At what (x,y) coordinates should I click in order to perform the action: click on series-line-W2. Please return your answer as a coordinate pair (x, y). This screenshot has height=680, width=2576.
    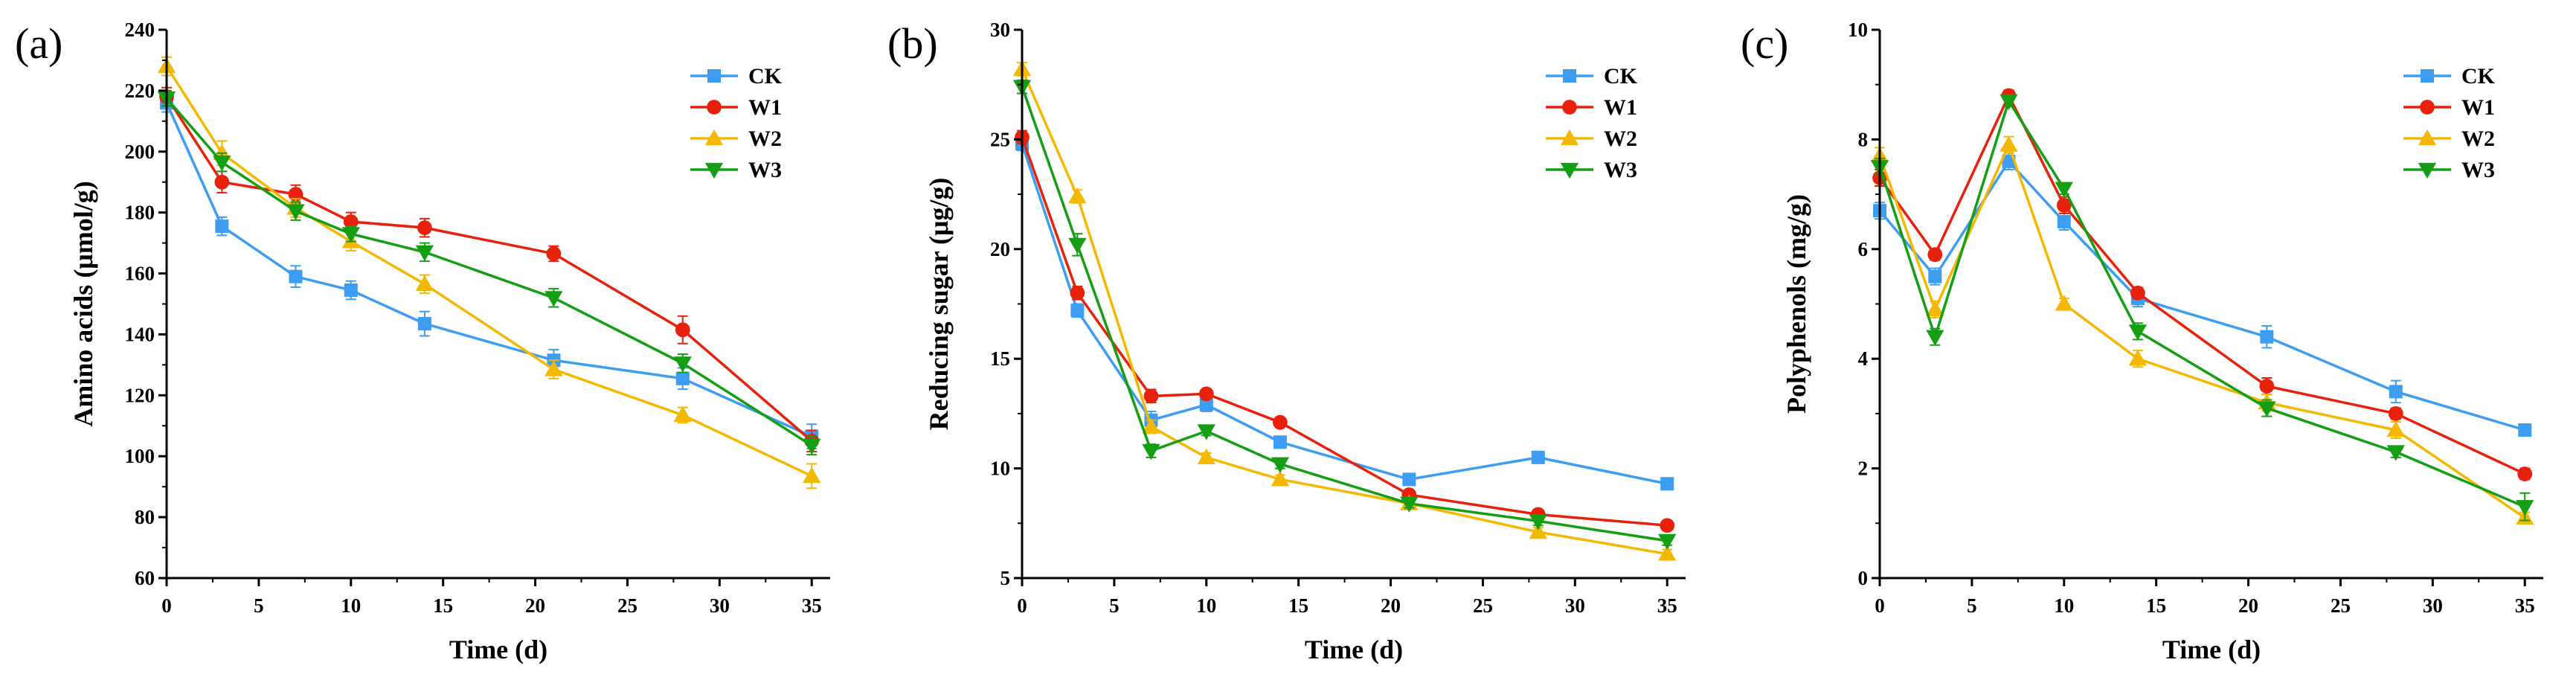
    Looking at the image, I should click on (2202, 331).